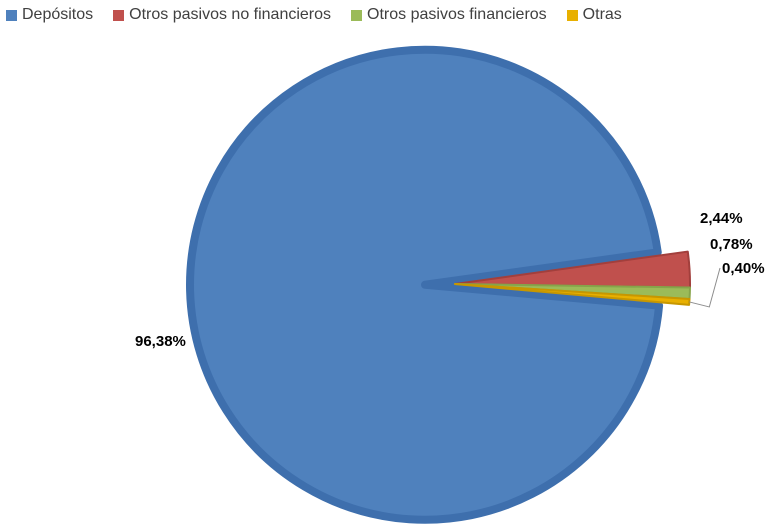 The image size is (774, 526). I want to click on legend-swatch-otros-pasivos-financieros, so click(357, 15).